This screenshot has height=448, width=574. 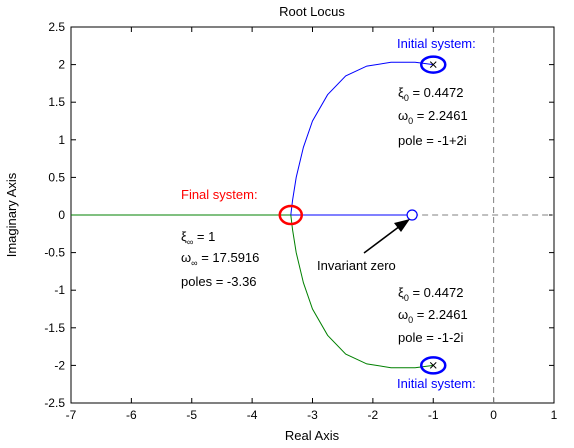 What do you see at coordinates (71, 415) in the screenshot?
I see `x-tick-label: -7` at bounding box center [71, 415].